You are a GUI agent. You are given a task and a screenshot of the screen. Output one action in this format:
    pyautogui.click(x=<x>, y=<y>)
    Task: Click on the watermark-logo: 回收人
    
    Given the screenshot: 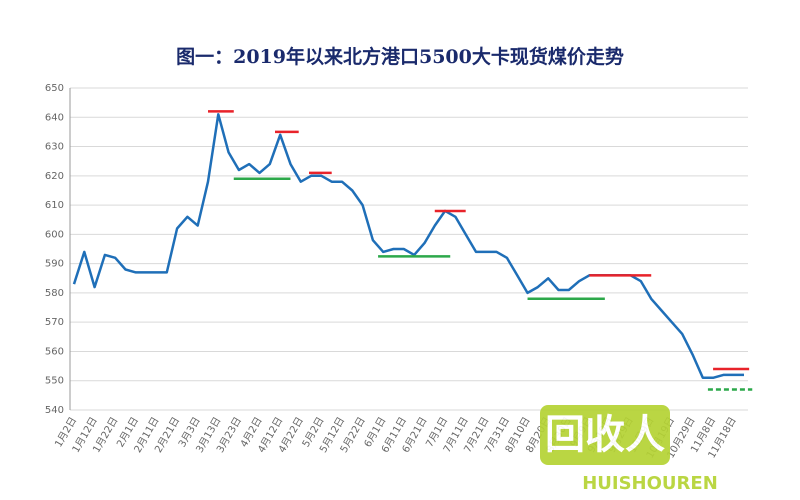 What is the action you would take?
    pyautogui.click(x=605, y=435)
    